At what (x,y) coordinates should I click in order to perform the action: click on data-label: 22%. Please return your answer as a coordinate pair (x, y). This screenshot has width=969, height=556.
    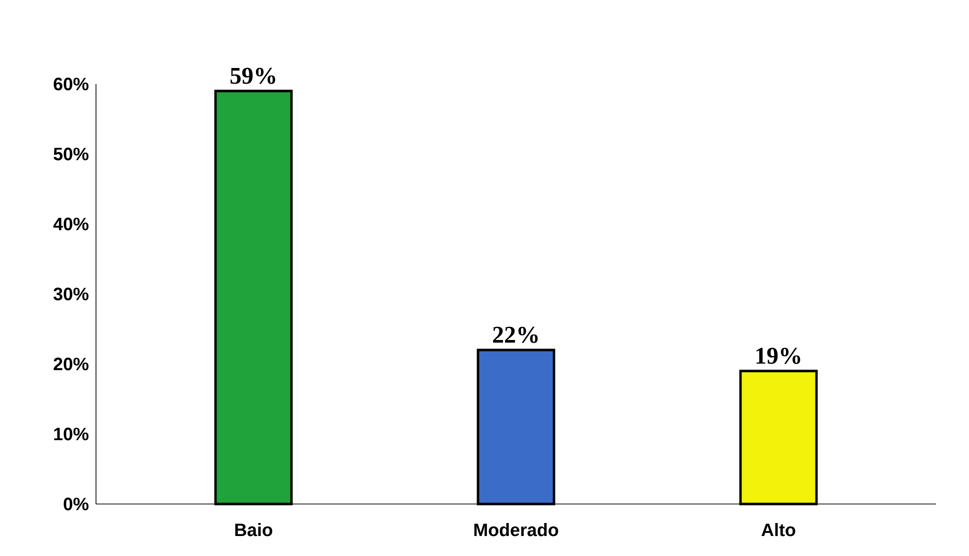
    Looking at the image, I should click on (515, 334).